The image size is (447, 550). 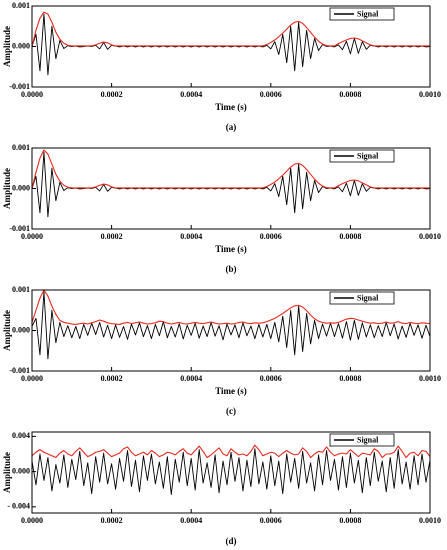 I want to click on panel-caption: (d), so click(x=231, y=541).